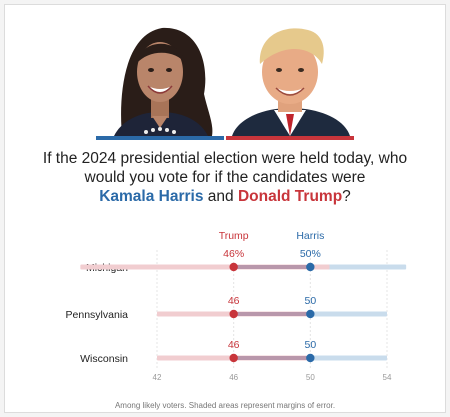 The height and width of the screenshot is (417, 450). Describe the element at coordinates (310, 377) in the screenshot. I see `x-tick-label-50: 50` at that location.